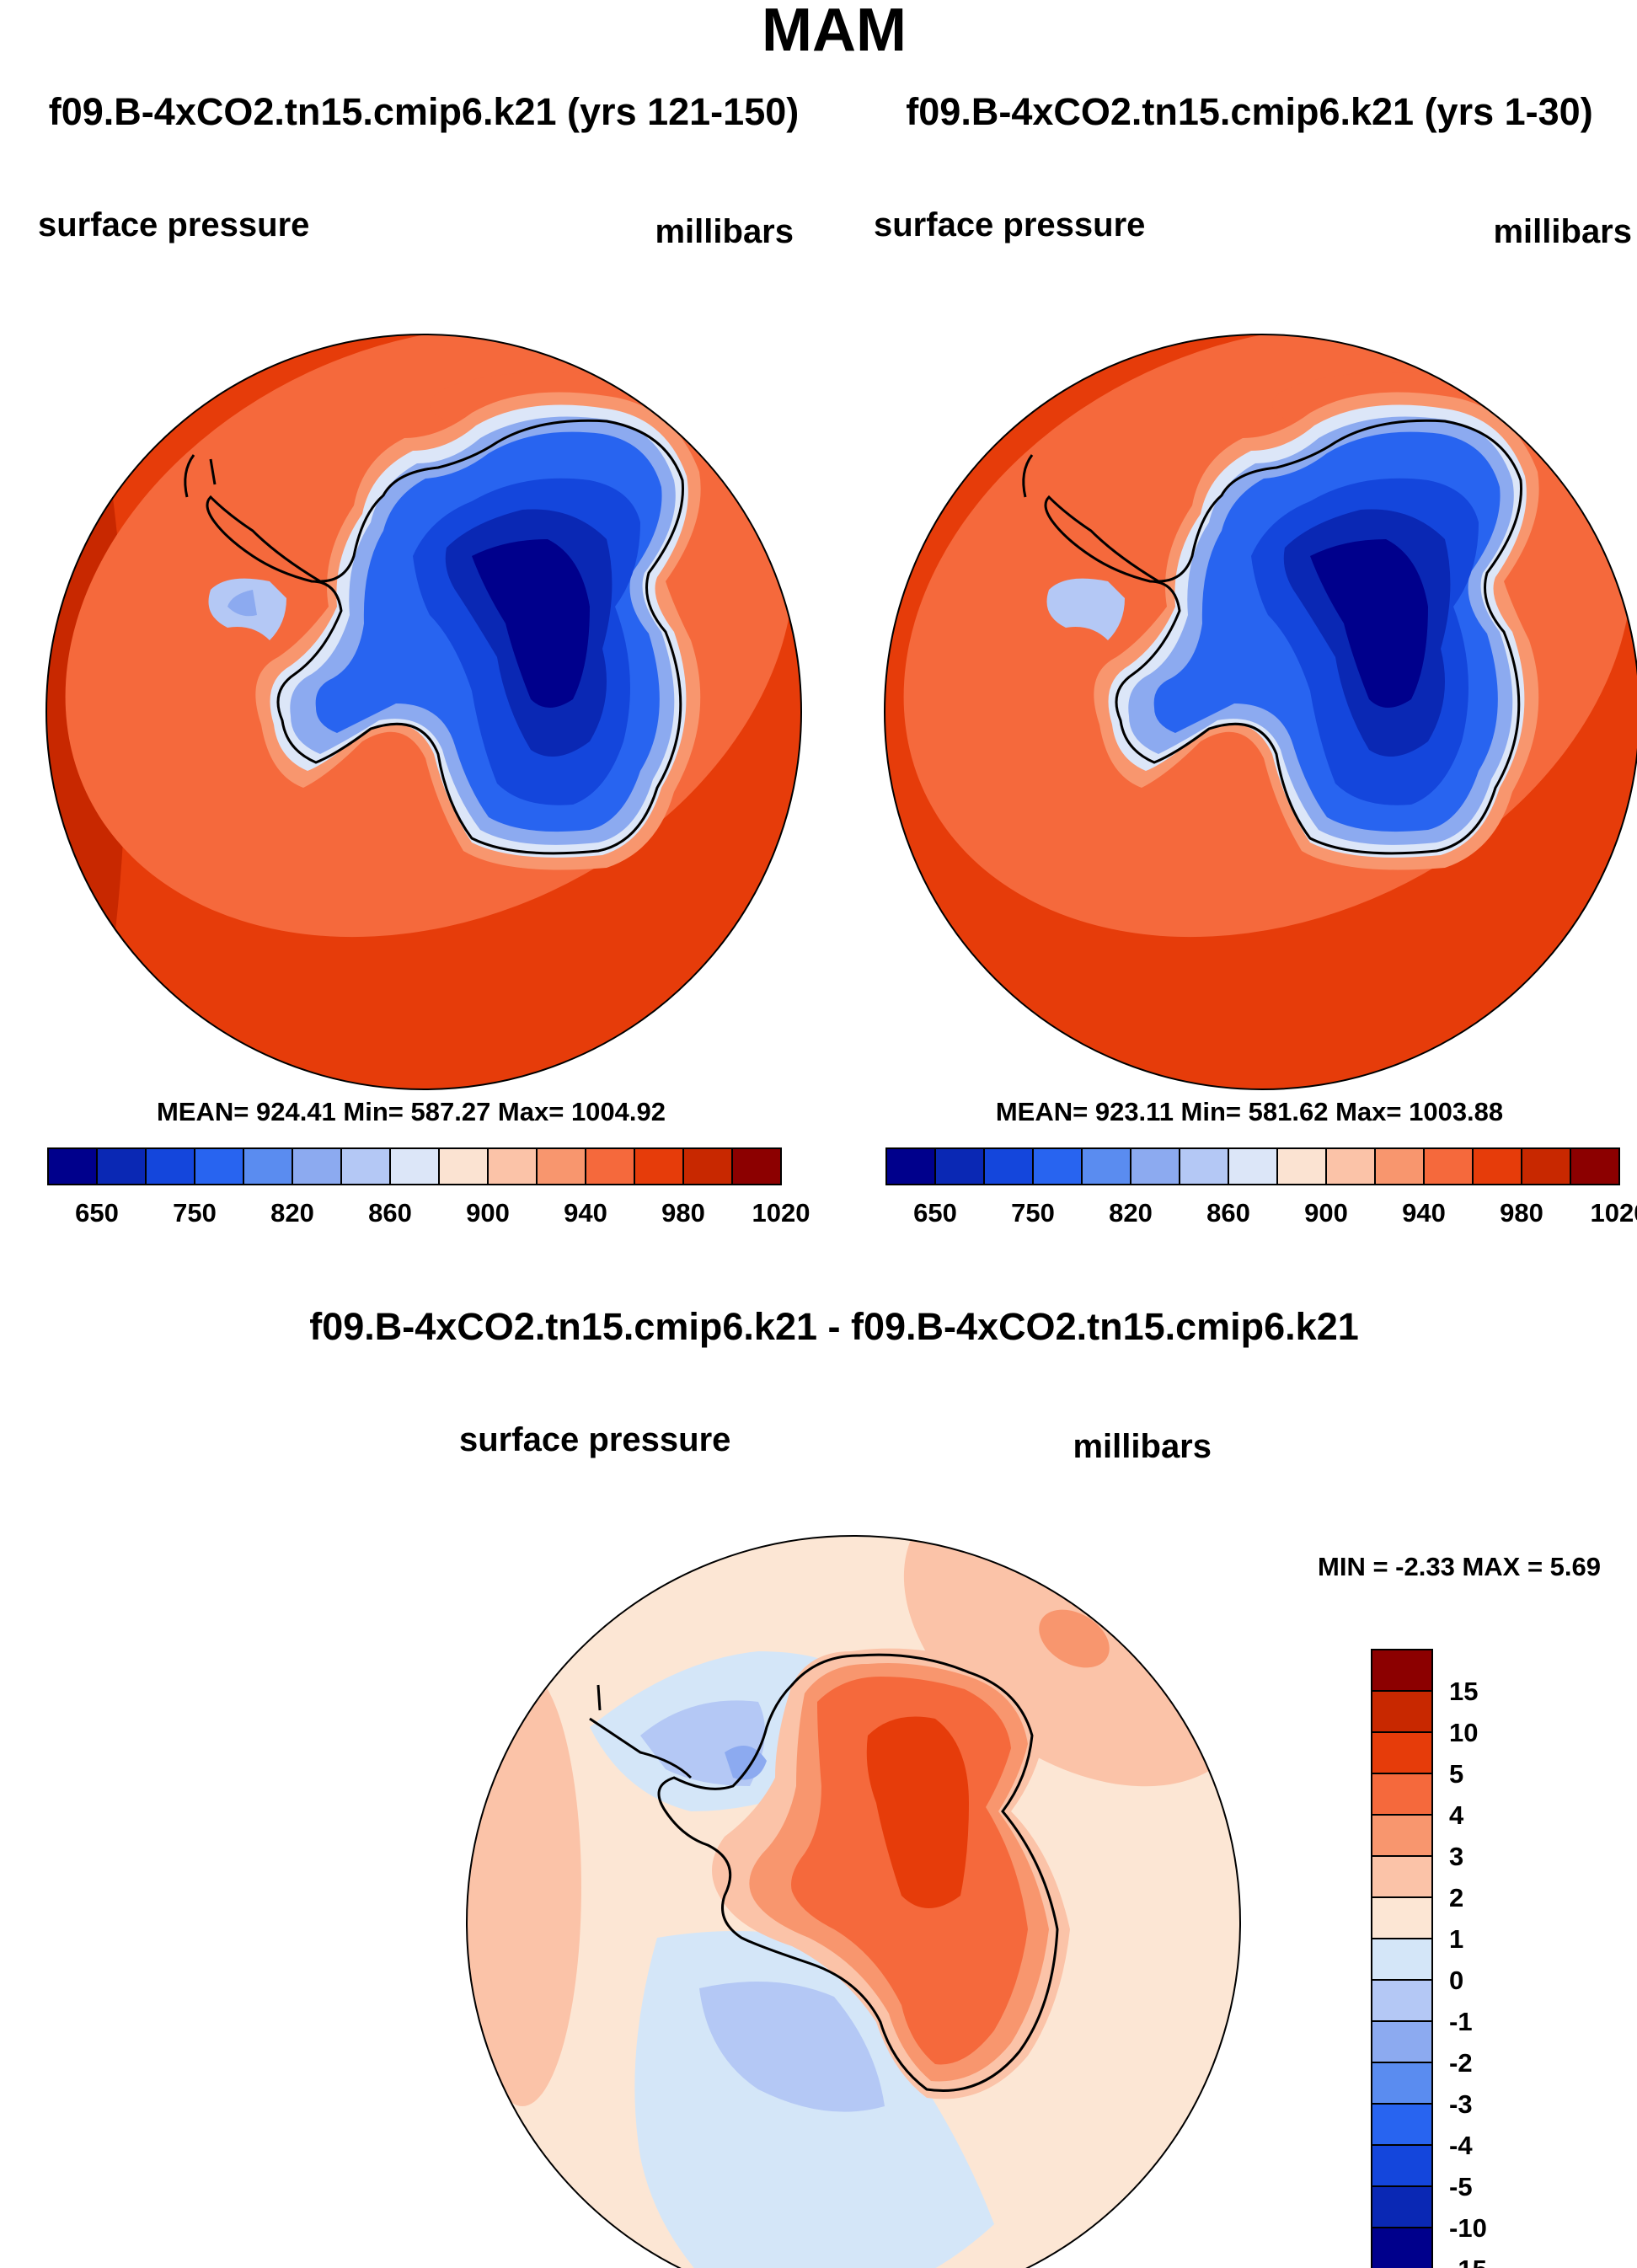  Describe the element at coordinates (1456, 1898) in the screenshot. I see `colorbar-tick-label: 2` at that location.